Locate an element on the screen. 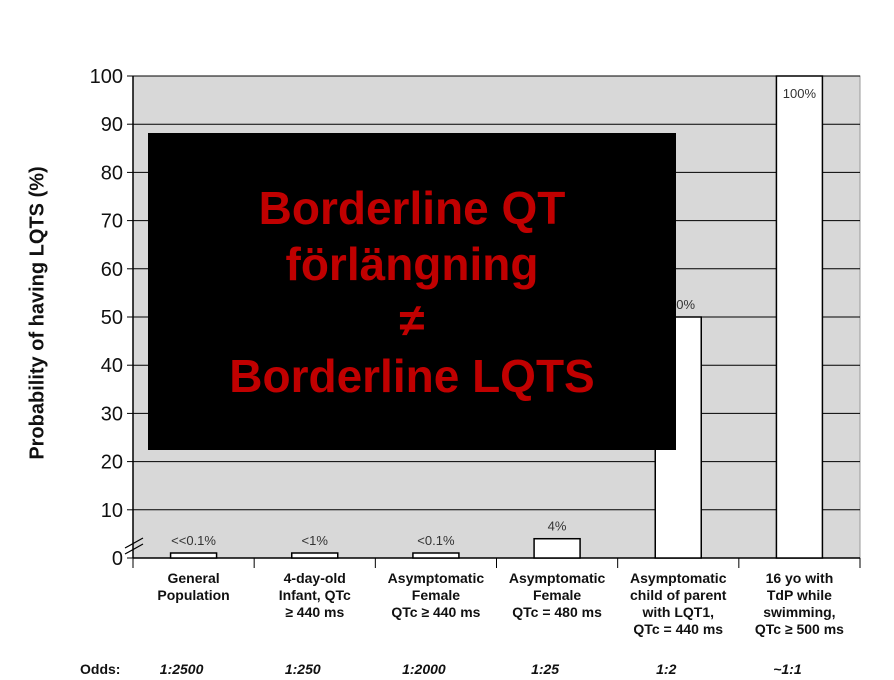 Image resolution: width=894 pixels, height=680 pixels. x-category-label-line: swimming, is located at coordinates (799, 612).